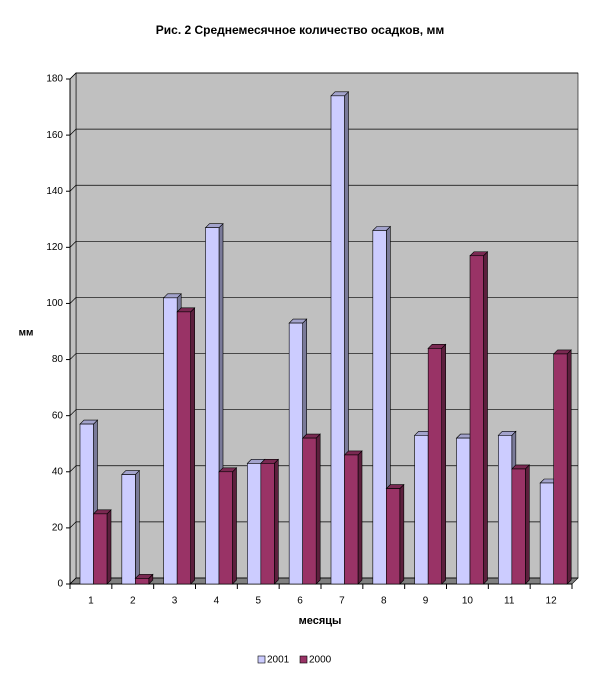 This screenshot has width=595, height=682. I want to click on y-tick-label: 180, so click(54, 79).